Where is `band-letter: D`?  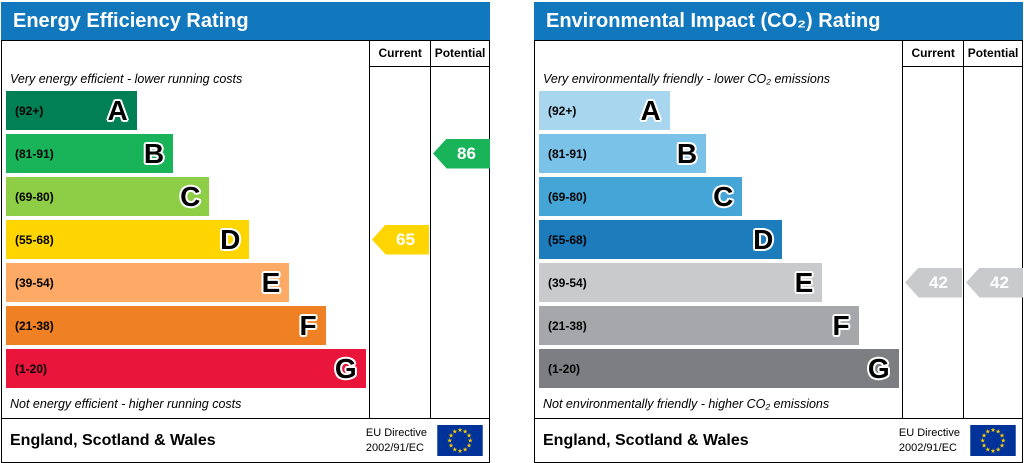
band-letter: D is located at coordinates (230, 239).